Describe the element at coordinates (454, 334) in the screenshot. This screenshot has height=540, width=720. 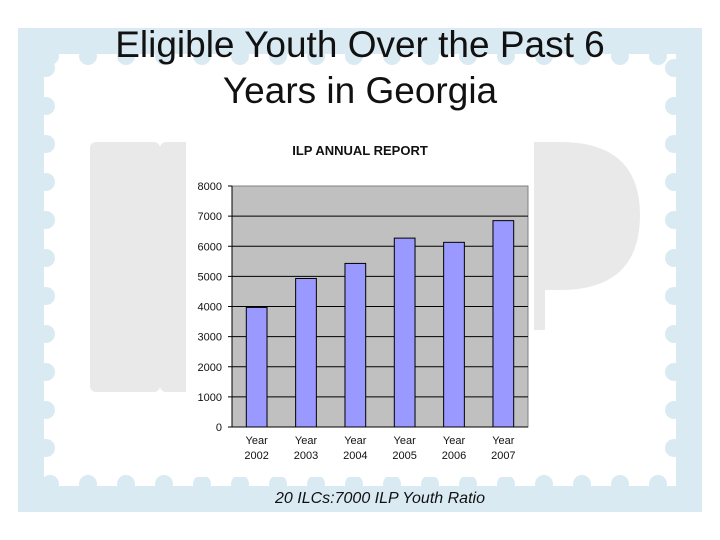
I see `bar-2006` at that location.